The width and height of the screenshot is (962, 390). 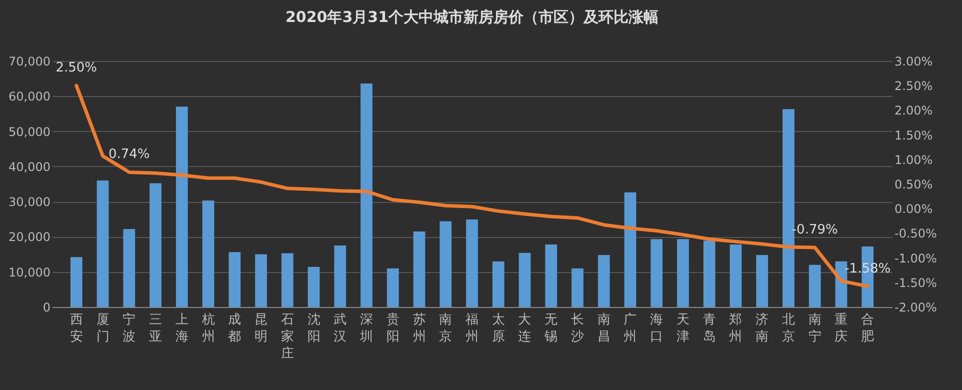 What do you see at coordinates (841, 328) in the screenshot?
I see `x-tick-label: 重庆` at bounding box center [841, 328].